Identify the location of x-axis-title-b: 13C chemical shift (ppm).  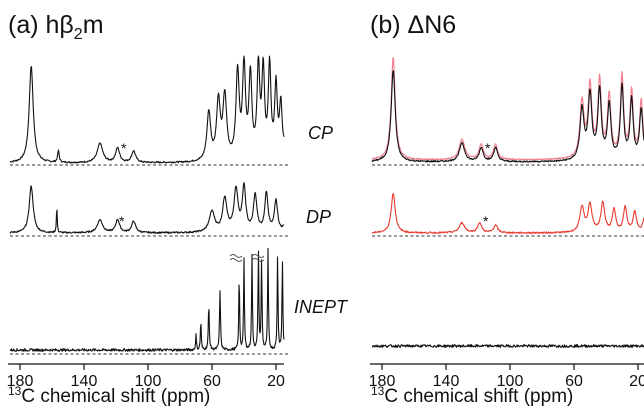
(472, 395).